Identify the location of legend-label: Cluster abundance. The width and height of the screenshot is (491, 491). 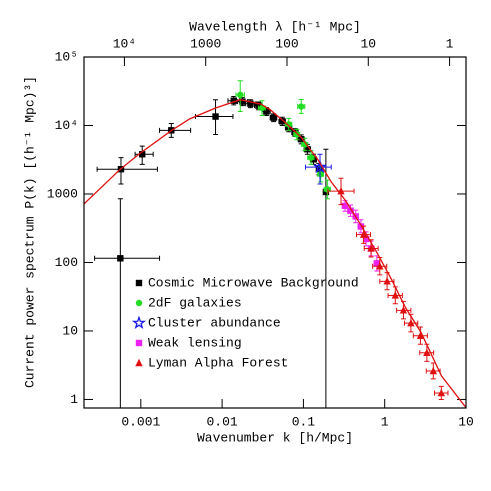
(214, 322).